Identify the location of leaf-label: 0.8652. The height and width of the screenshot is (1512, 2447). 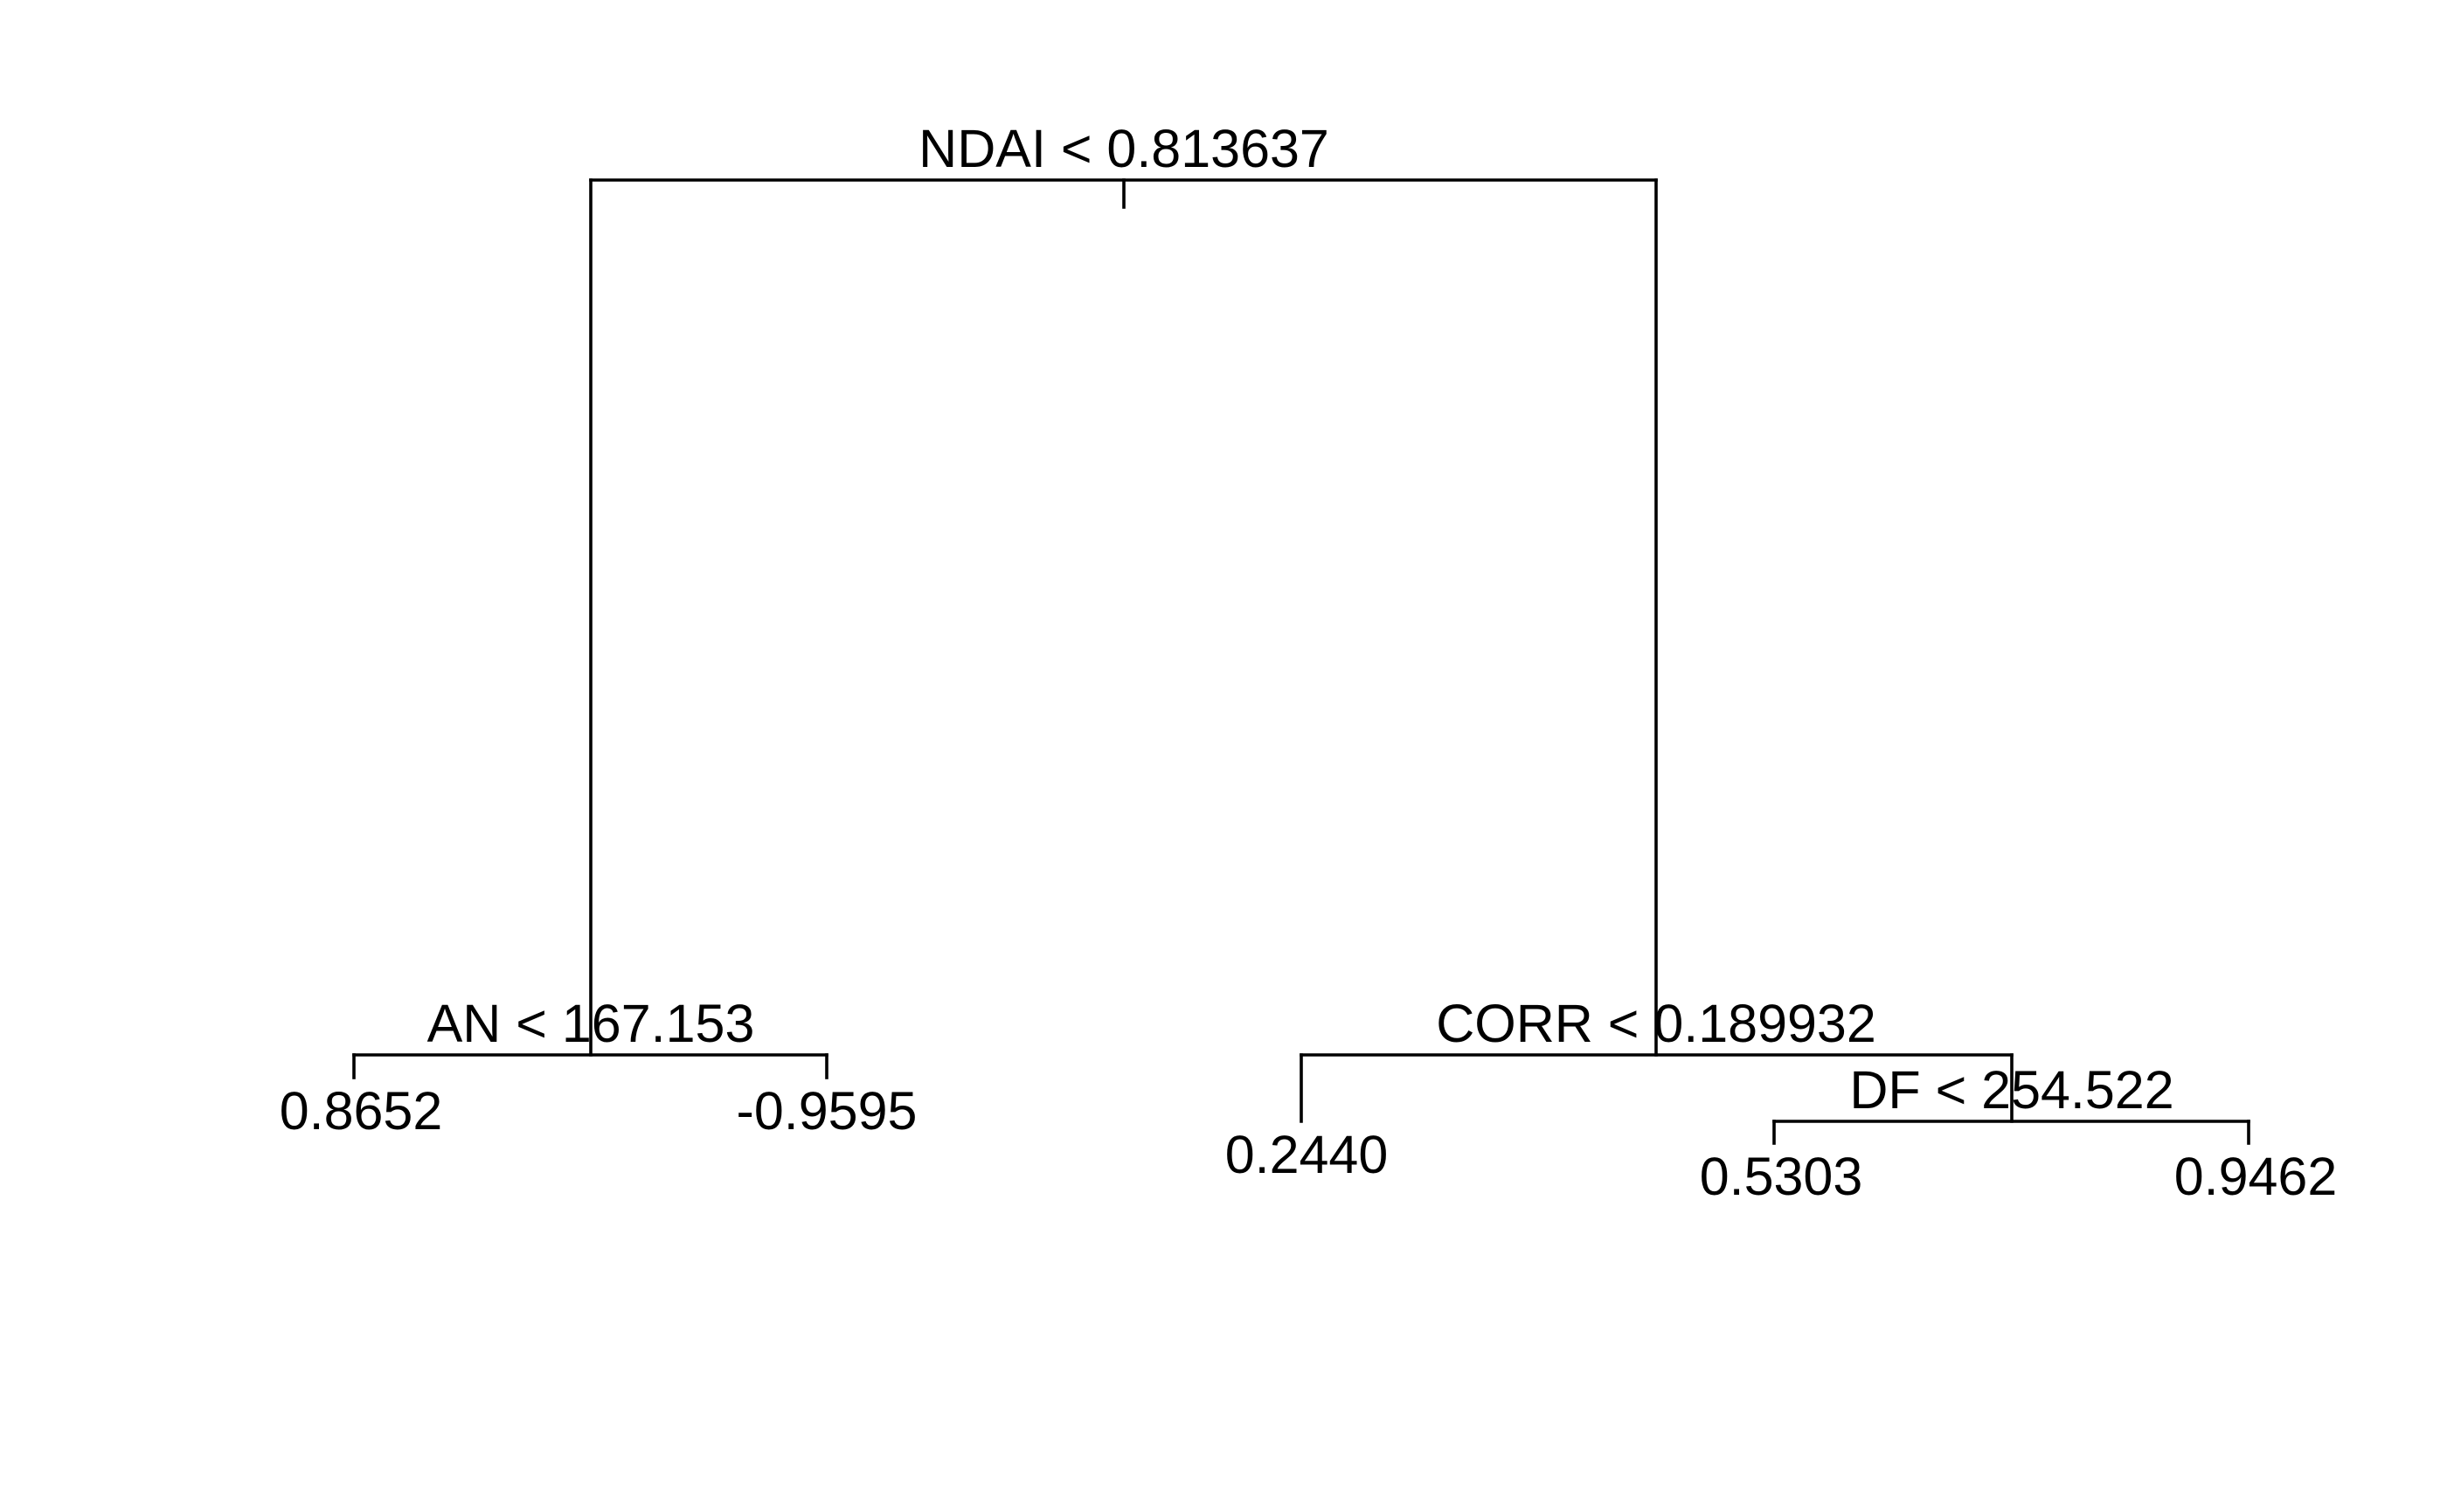
(361, 1111).